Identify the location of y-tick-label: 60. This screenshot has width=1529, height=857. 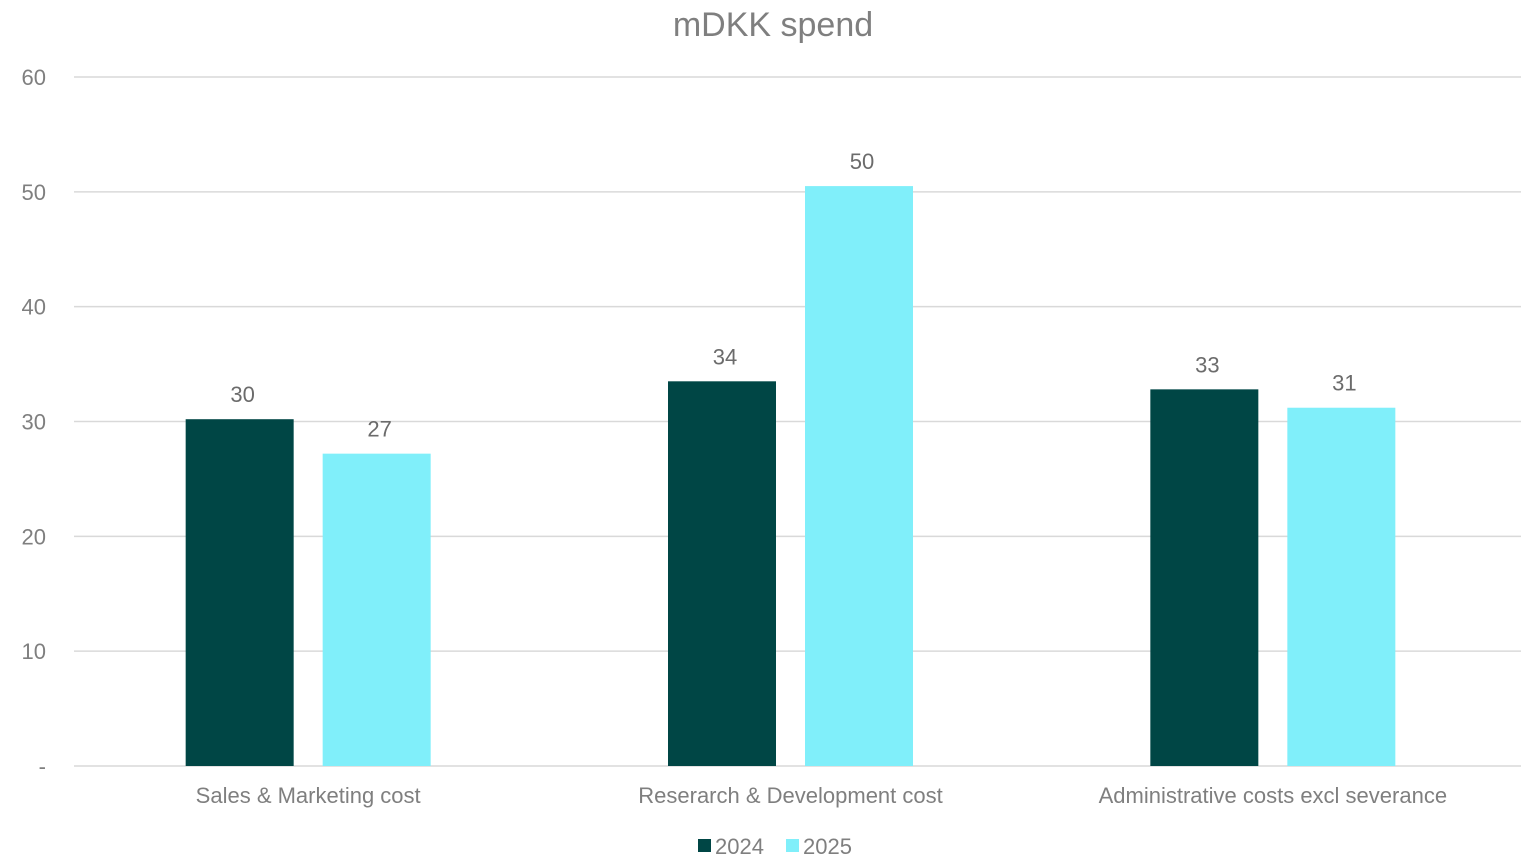
(34, 77).